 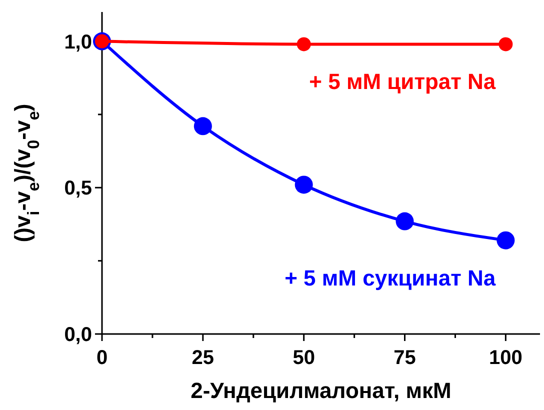 I want to click on x-tick-label: 0, so click(x=102, y=358).